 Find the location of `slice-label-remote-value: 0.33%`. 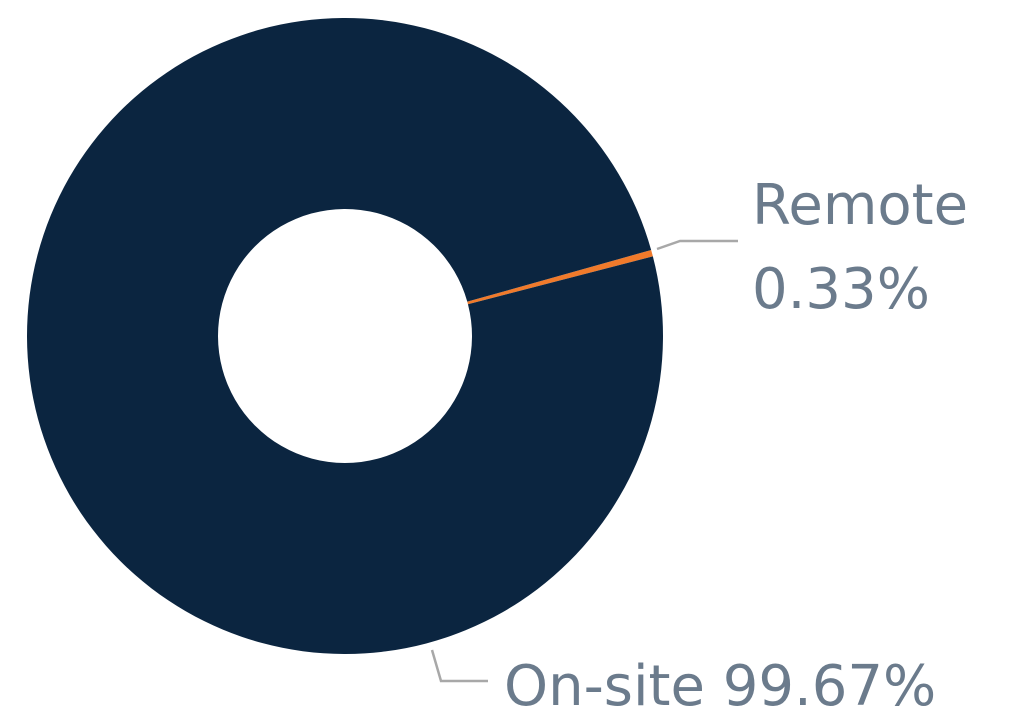

slice-label-remote-value: 0.33% is located at coordinates (841, 289).